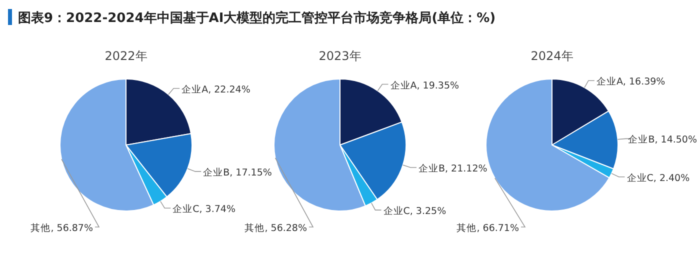 The height and width of the screenshot is (272, 700). What do you see at coordinates (340, 56) in the screenshot?
I see `chart-subtitle: 2023年` at bounding box center [340, 56].